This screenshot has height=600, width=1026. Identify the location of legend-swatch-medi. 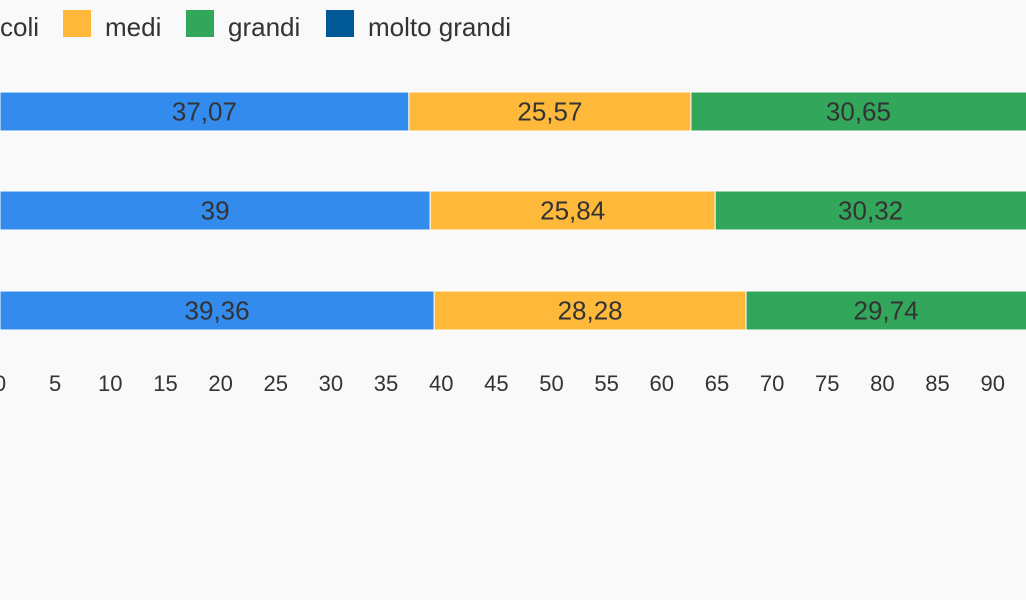
(77, 23).